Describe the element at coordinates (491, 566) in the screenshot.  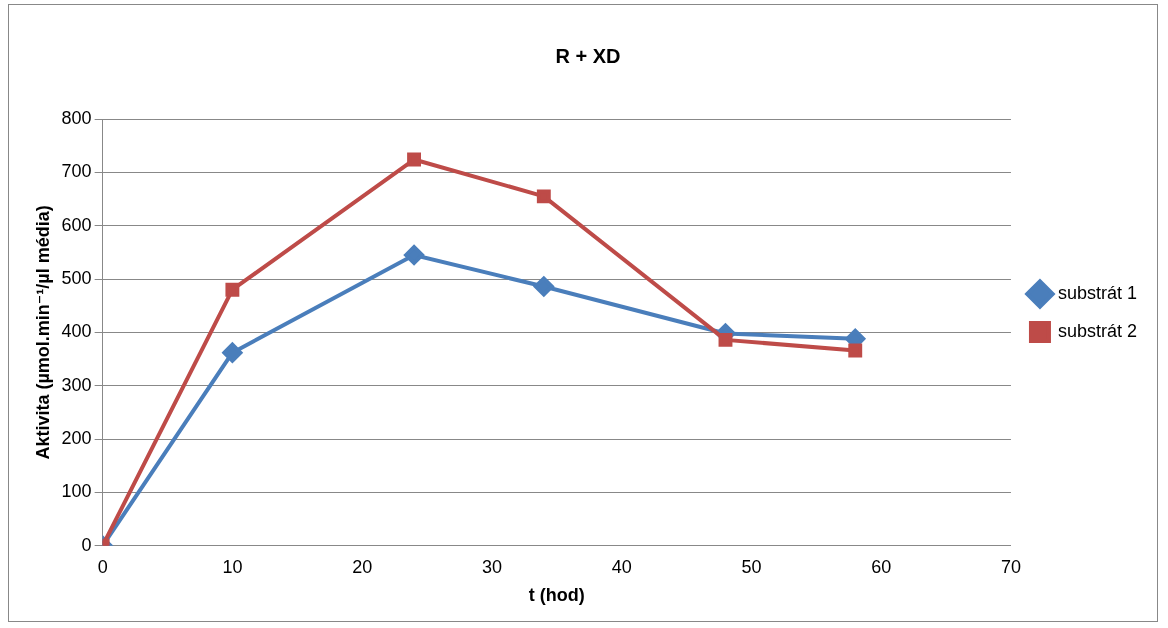
I see `x-tick-label: 30` at that location.